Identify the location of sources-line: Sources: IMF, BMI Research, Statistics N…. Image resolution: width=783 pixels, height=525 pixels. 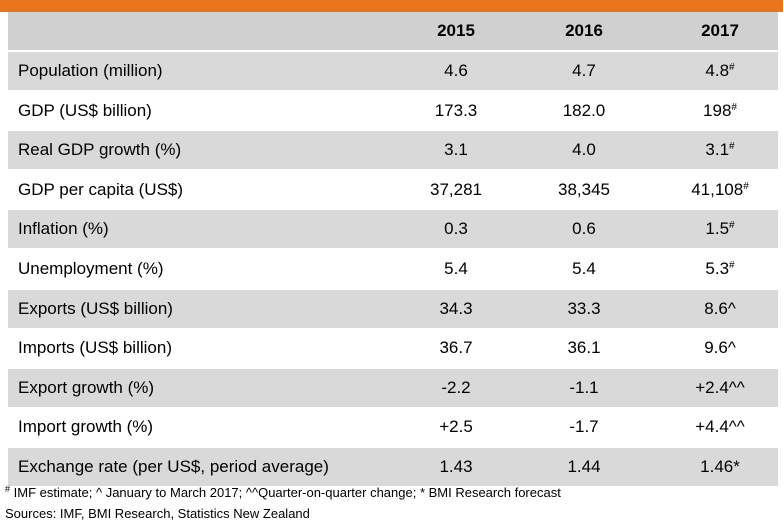
(157, 513).